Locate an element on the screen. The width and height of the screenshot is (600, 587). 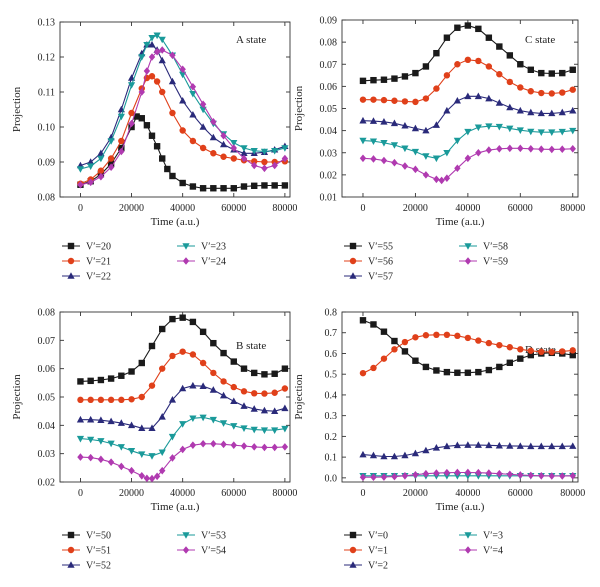
x-tick-label: 40000 is located at coordinates (182, 493).